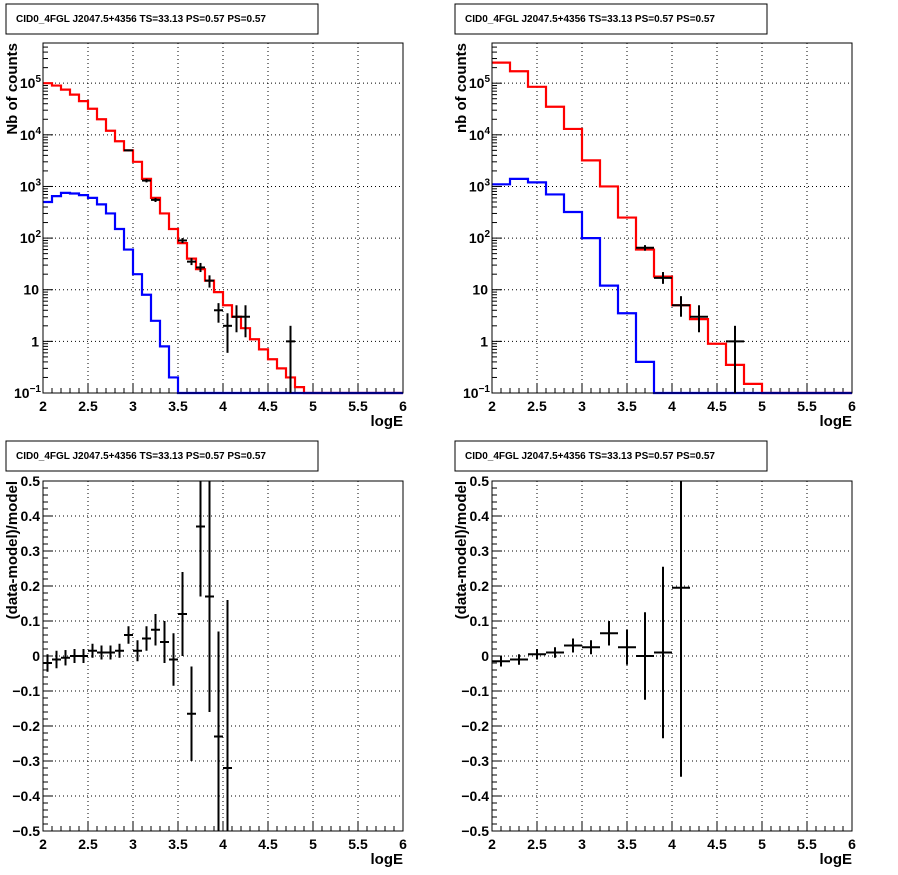 The width and height of the screenshot is (898, 875). I want to click on y-tick-label: 10², so click(480, 237).